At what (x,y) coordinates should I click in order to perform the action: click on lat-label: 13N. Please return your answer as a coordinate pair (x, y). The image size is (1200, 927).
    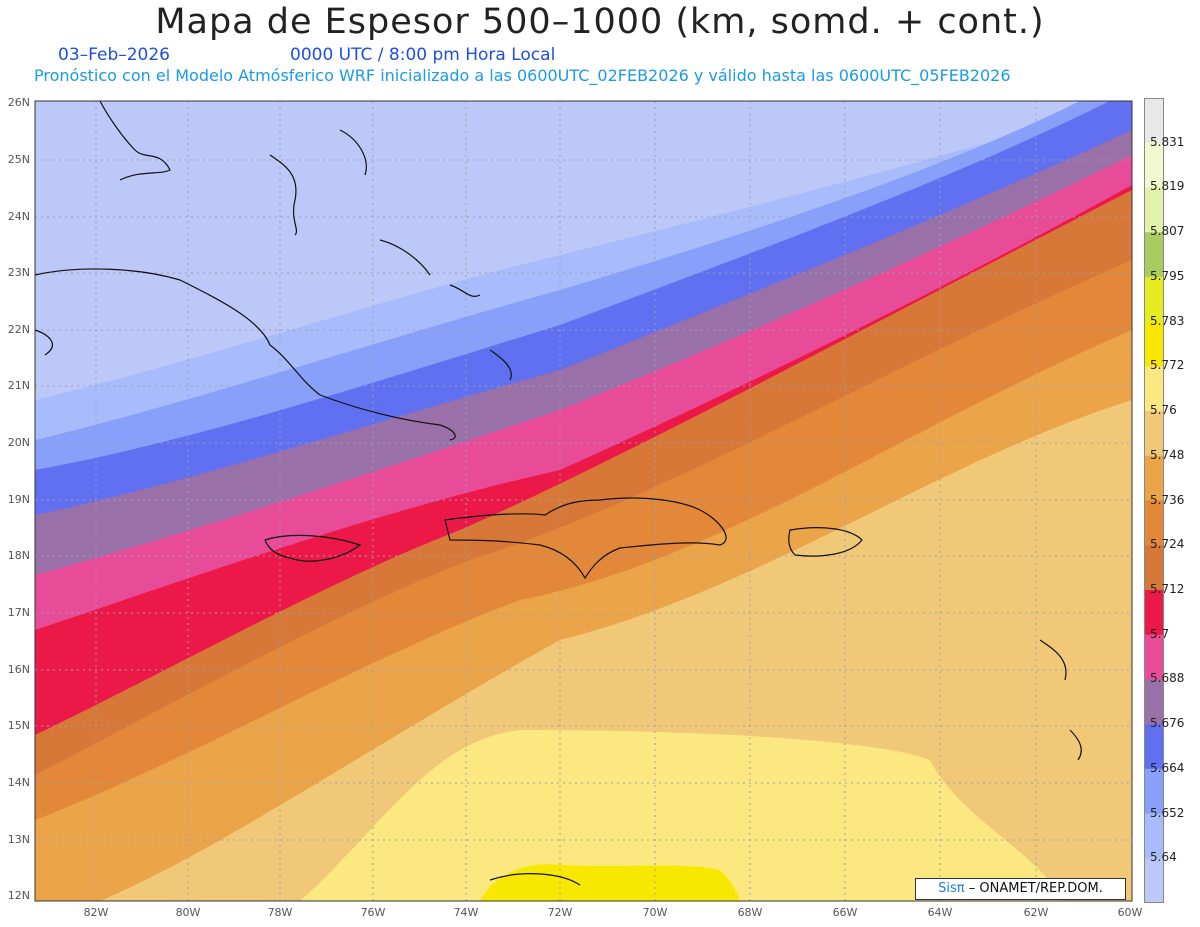
    Looking at the image, I should click on (18, 839).